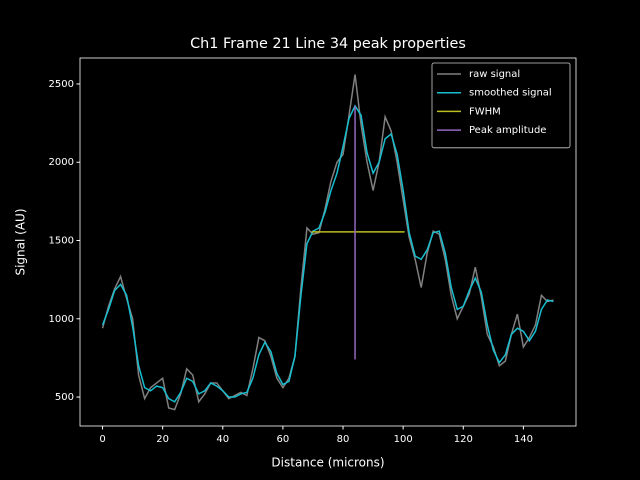 The width and height of the screenshot is (640, 480). What do you see at coordinates (162, 439) in the screenshot?
I see `x-tick-label: 20` at bounding box center [162, 439].